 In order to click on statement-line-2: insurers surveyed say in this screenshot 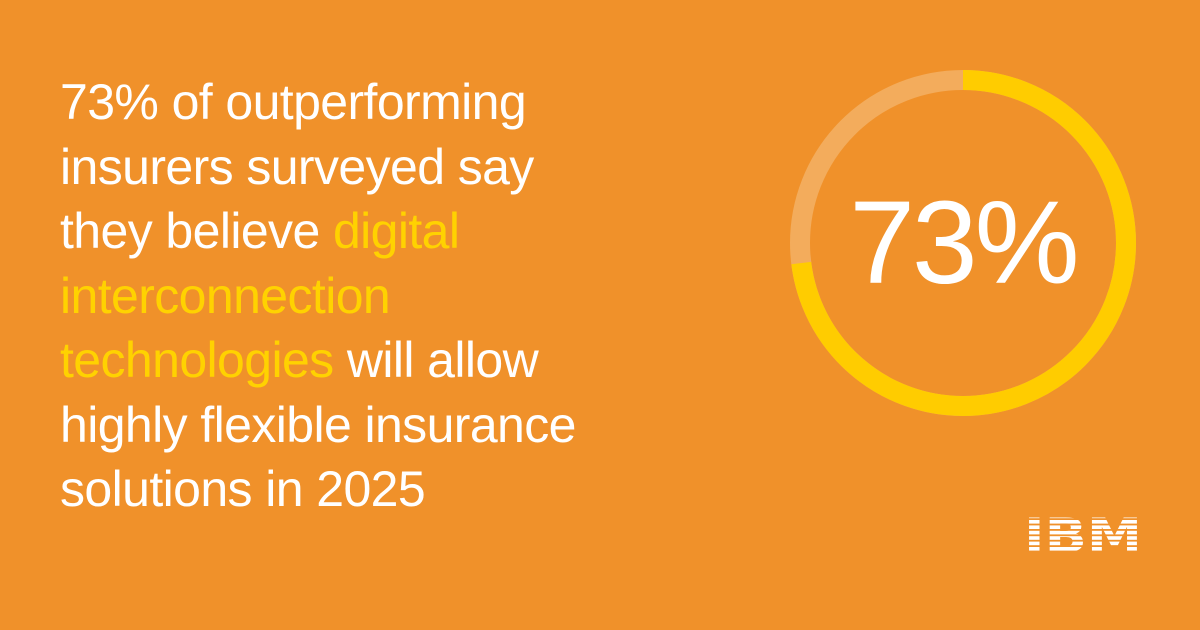, I will do `click(297, 166)`.